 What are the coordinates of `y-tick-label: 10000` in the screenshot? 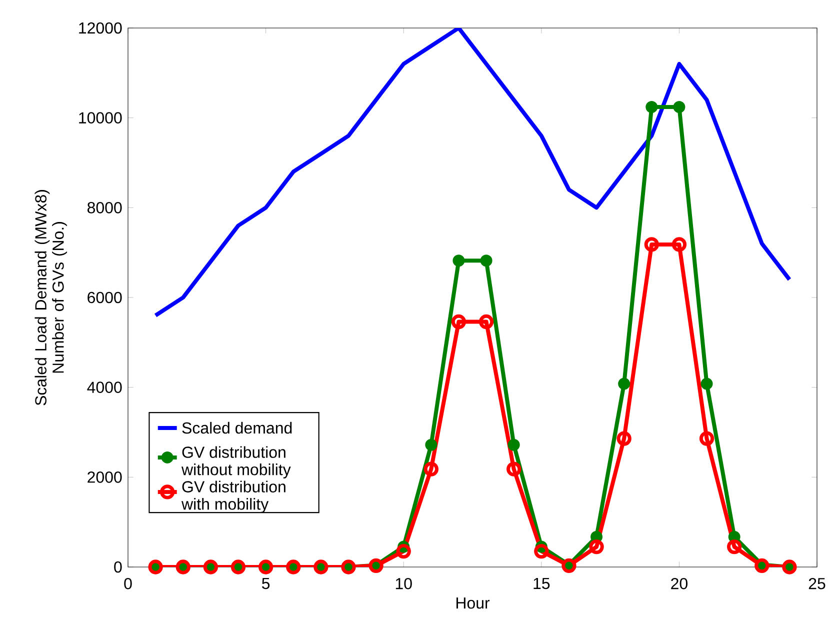 It's located at (100, 118).